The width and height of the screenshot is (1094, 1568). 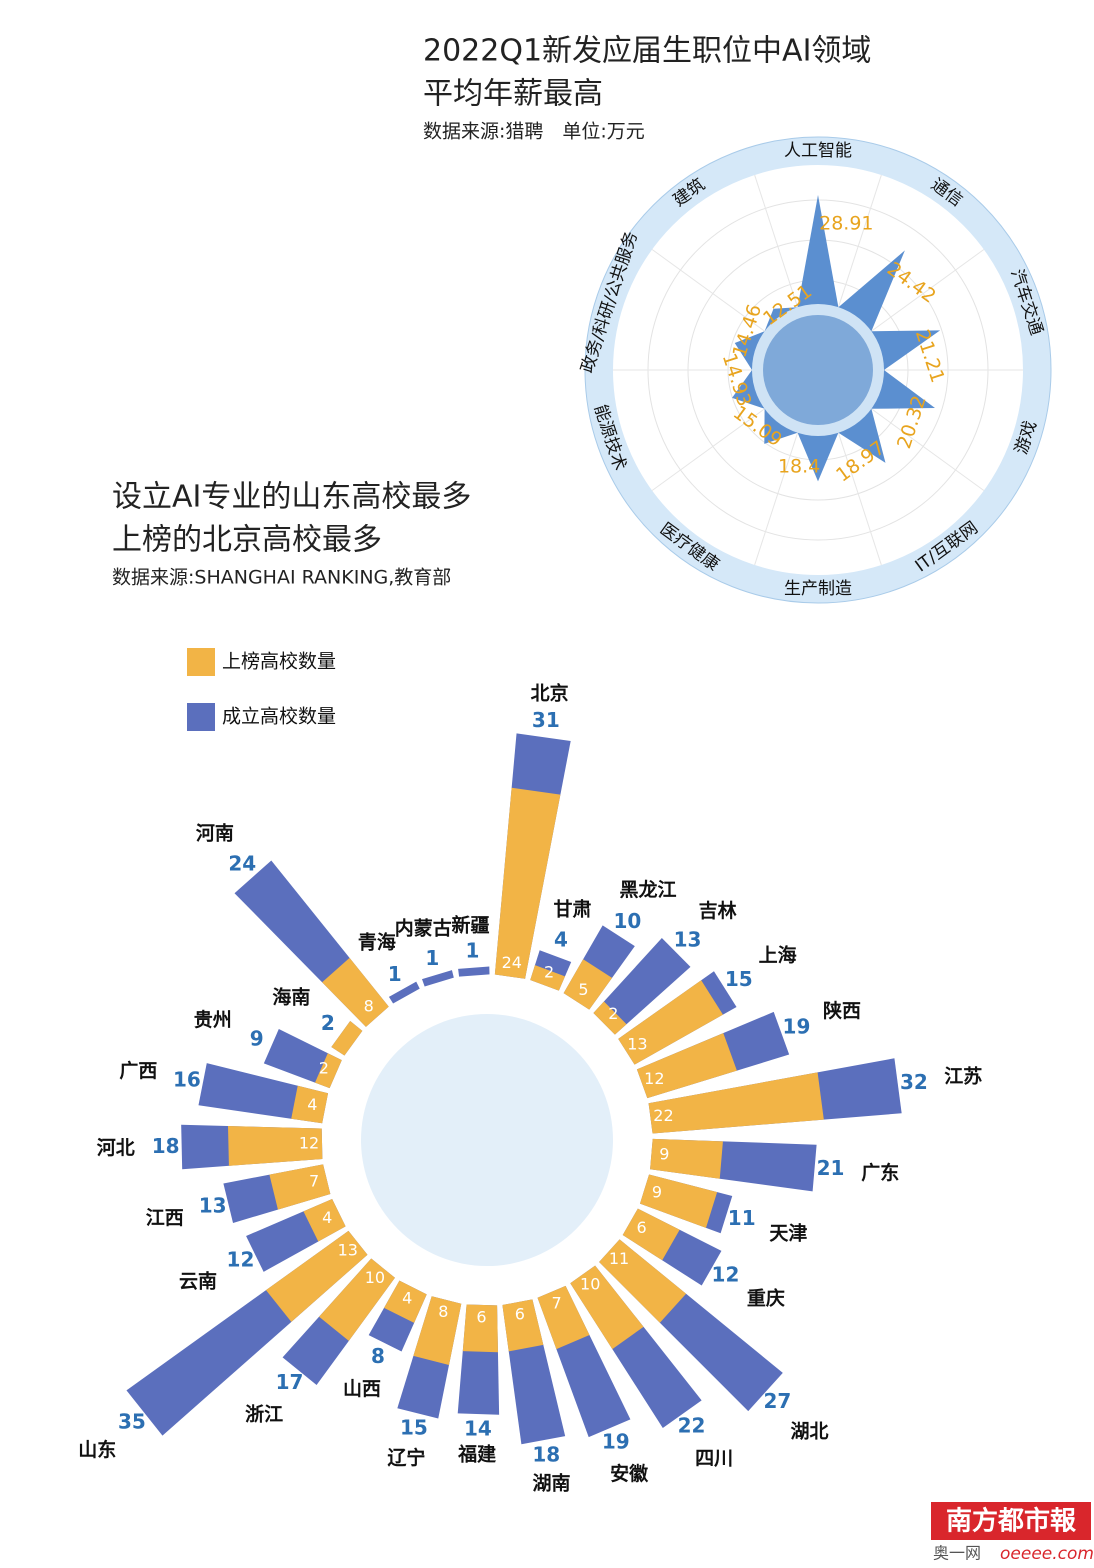 What do you see at coordinates (198, 1281) in the screenshot?
I see `category-label: 云南` at bounding box center [198, 1281].